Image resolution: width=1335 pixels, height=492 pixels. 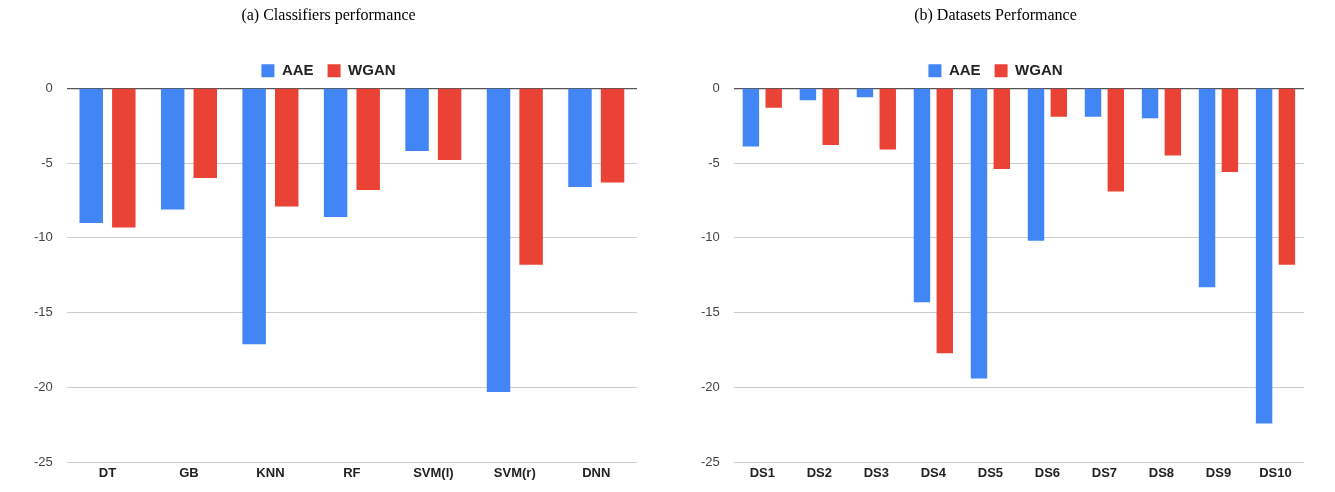 I want to click on x-tick-label: DS1, so click(x=762, y=472).